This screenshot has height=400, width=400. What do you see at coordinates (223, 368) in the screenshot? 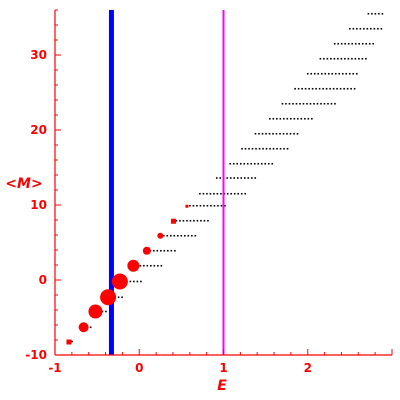
I see `x-tick-label: 1` at bounding box center [223, 368].